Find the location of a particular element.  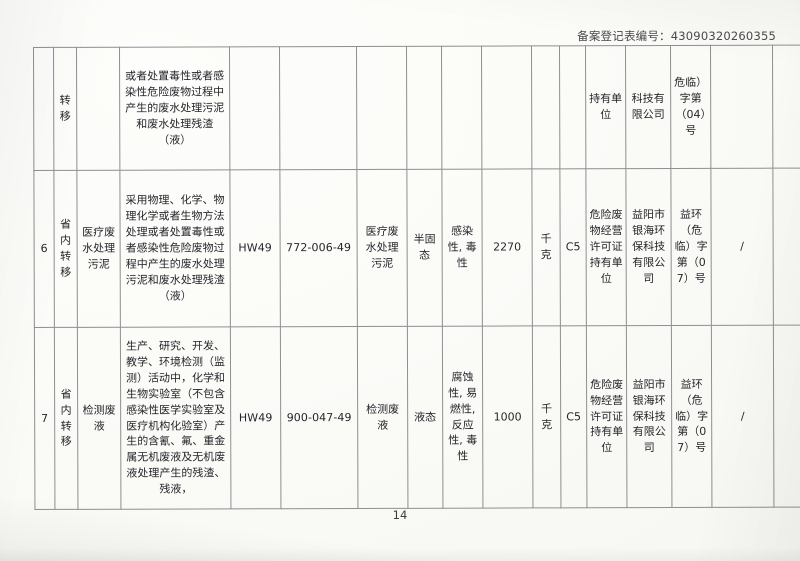

cell-waste-code: 772-006-49 is located at coordinates (318, 248).